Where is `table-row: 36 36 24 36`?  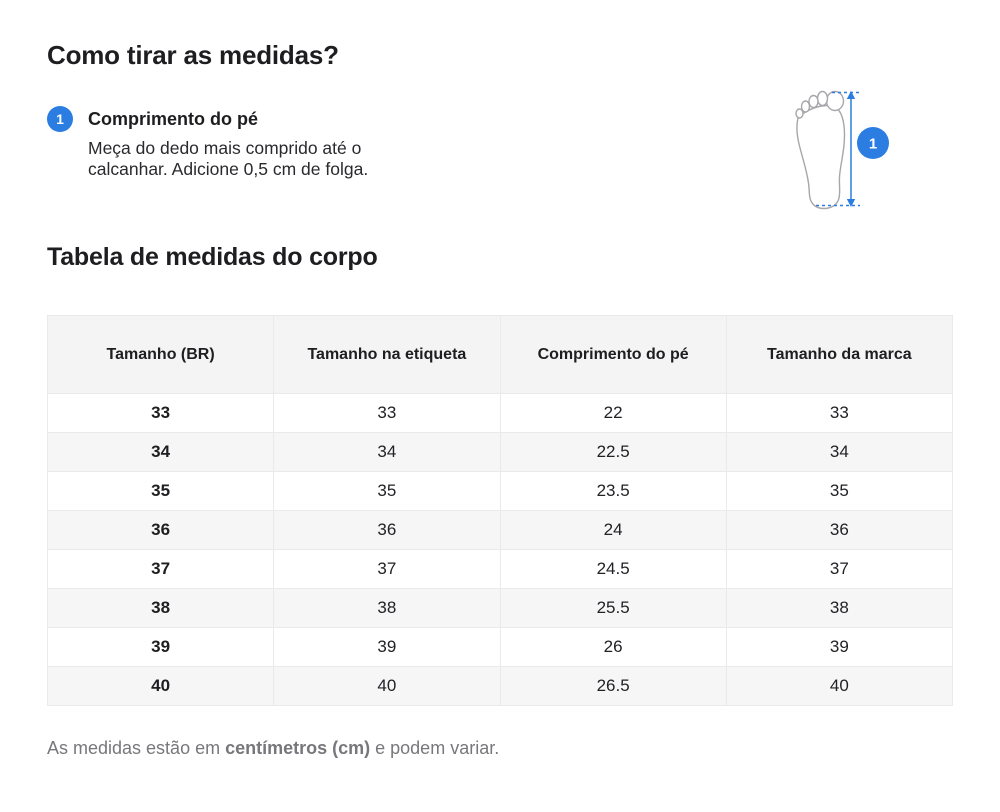 table-row: 36 36 24 36 is located at coordinates (500, 530).